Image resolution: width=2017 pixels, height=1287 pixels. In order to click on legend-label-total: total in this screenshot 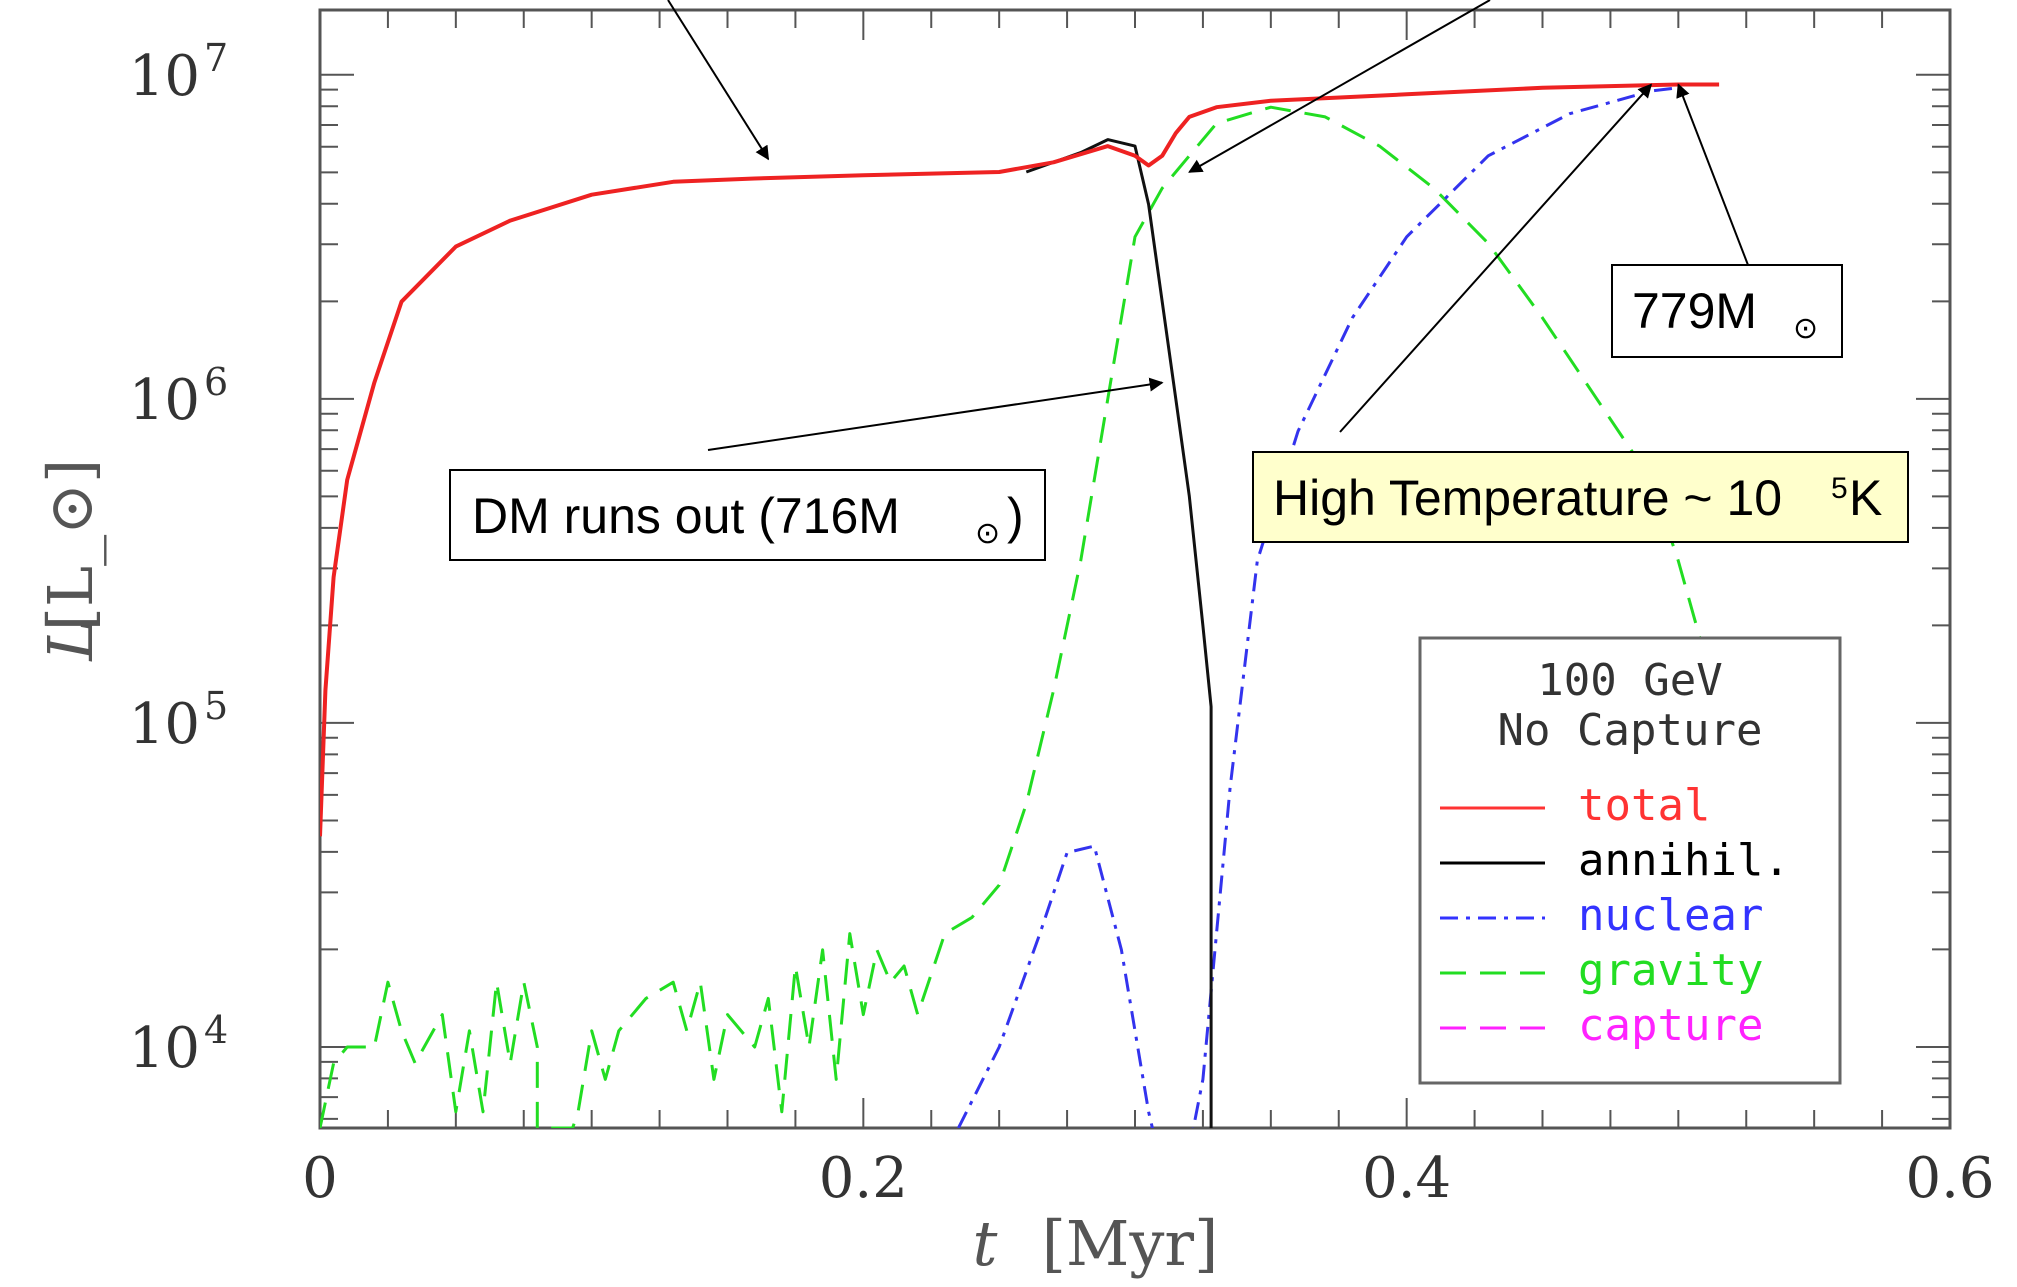, I will do `click(1644, 805)`.